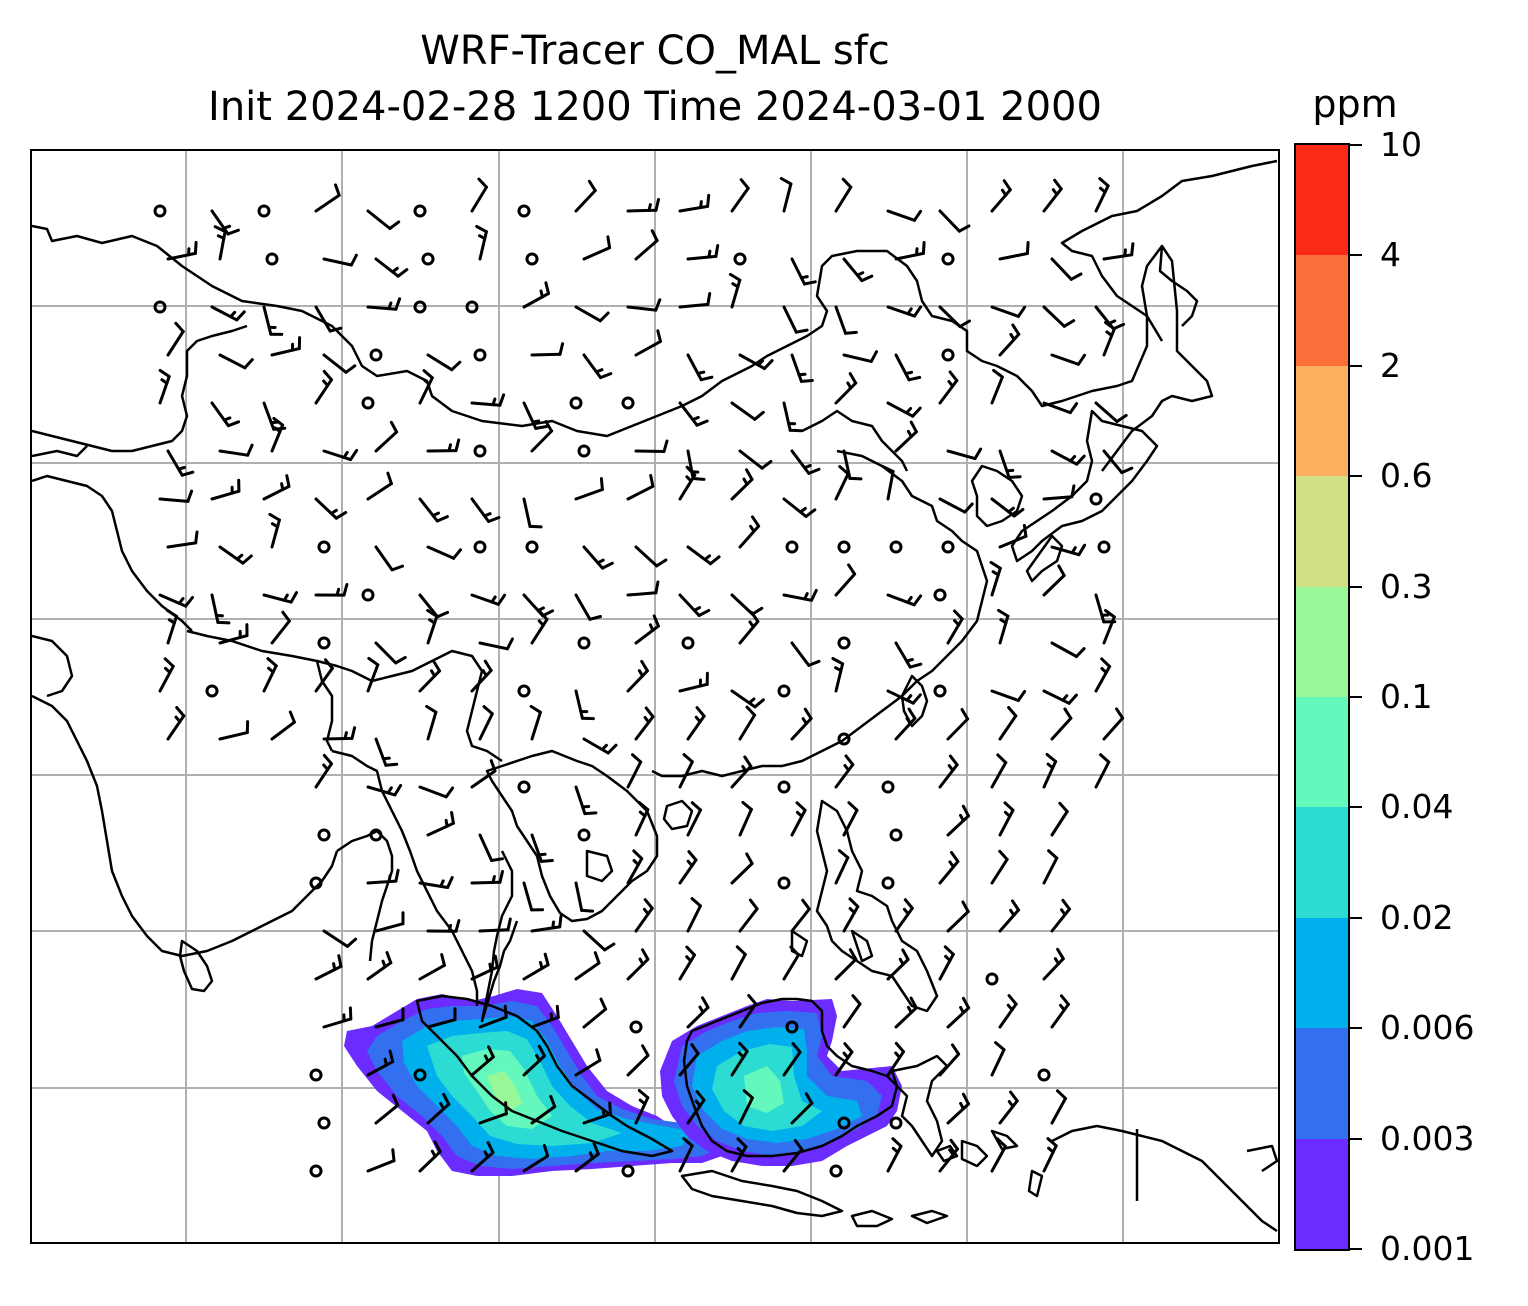 The height and width of the screenshot is (1306, 1528). I want to click on plume-sumatra-hot, so click(504, 1091).